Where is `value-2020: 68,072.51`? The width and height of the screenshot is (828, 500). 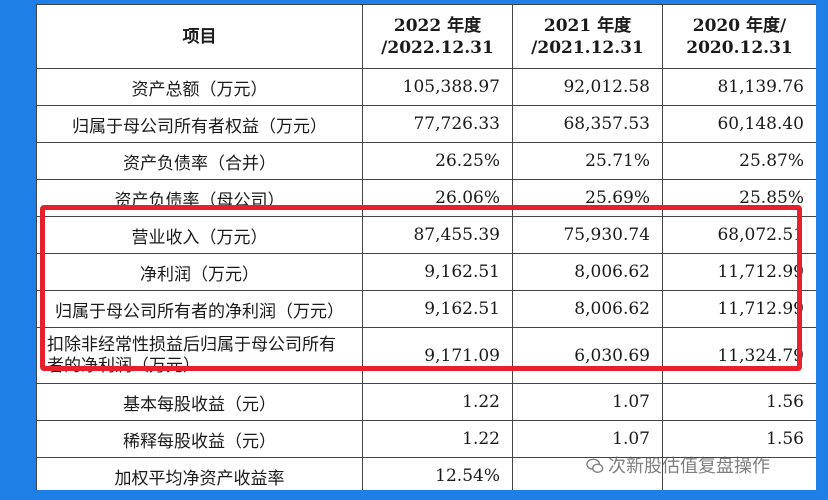
value-2020: 68,072.51 is located at coordinates (739, 235).